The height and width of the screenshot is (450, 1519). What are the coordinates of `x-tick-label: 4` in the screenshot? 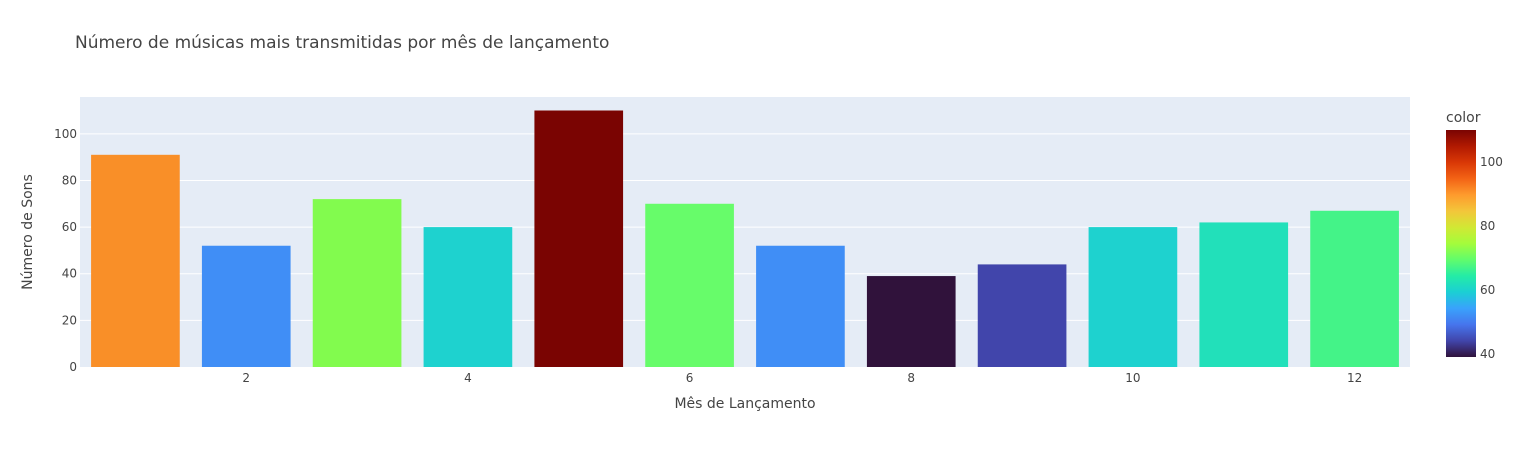 It's located at (468, 378).